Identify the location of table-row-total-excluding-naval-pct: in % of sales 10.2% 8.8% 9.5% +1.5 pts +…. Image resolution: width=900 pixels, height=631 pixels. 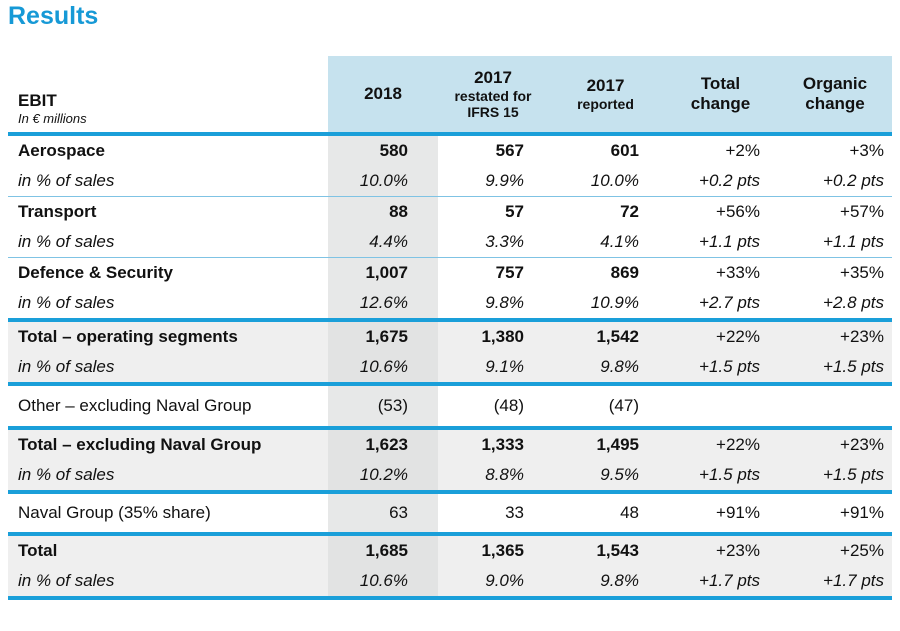
(450, 477).